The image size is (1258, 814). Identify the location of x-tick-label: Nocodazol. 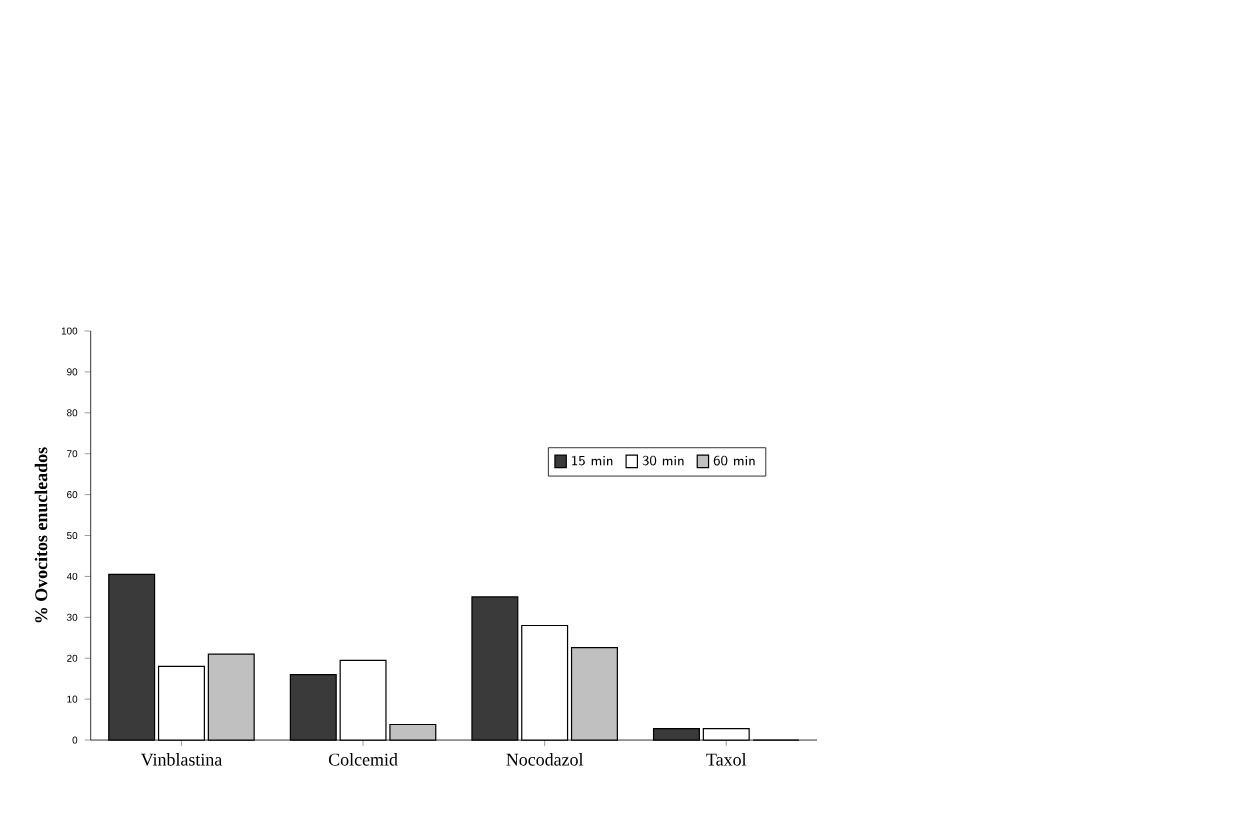
(545, 759).